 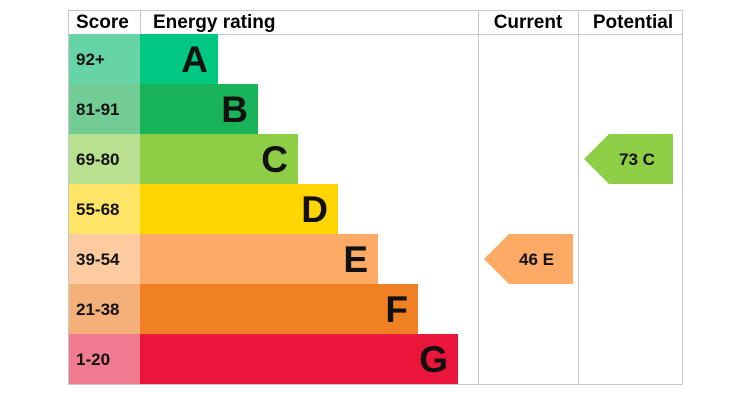 I want to click on header-score: Score, so click(x=102, y=22).